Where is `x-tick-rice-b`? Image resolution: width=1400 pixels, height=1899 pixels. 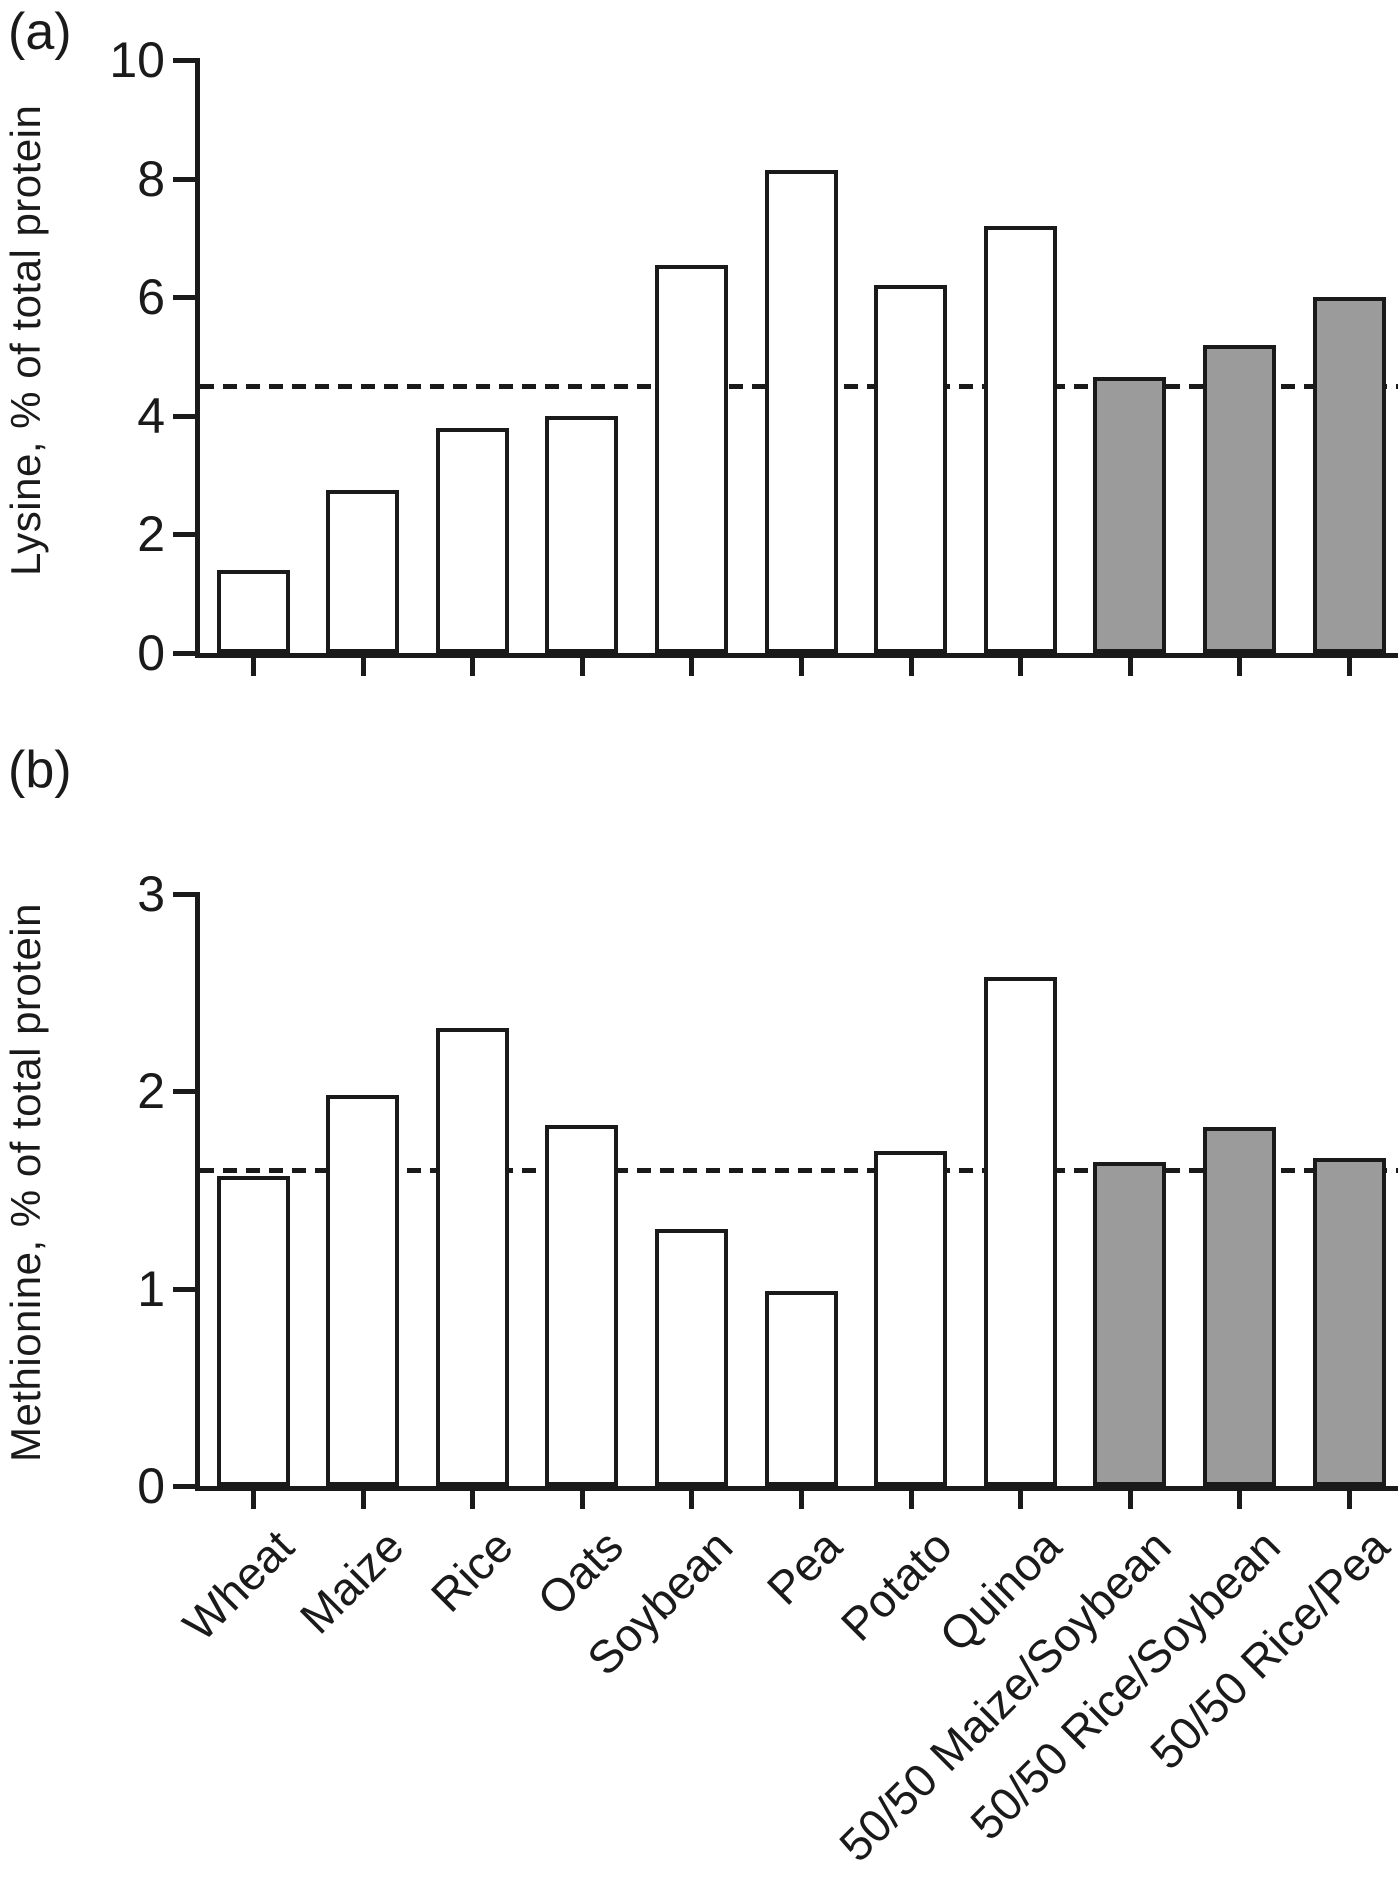 x-tick-rice-b is located at coordinates (473, 1500).